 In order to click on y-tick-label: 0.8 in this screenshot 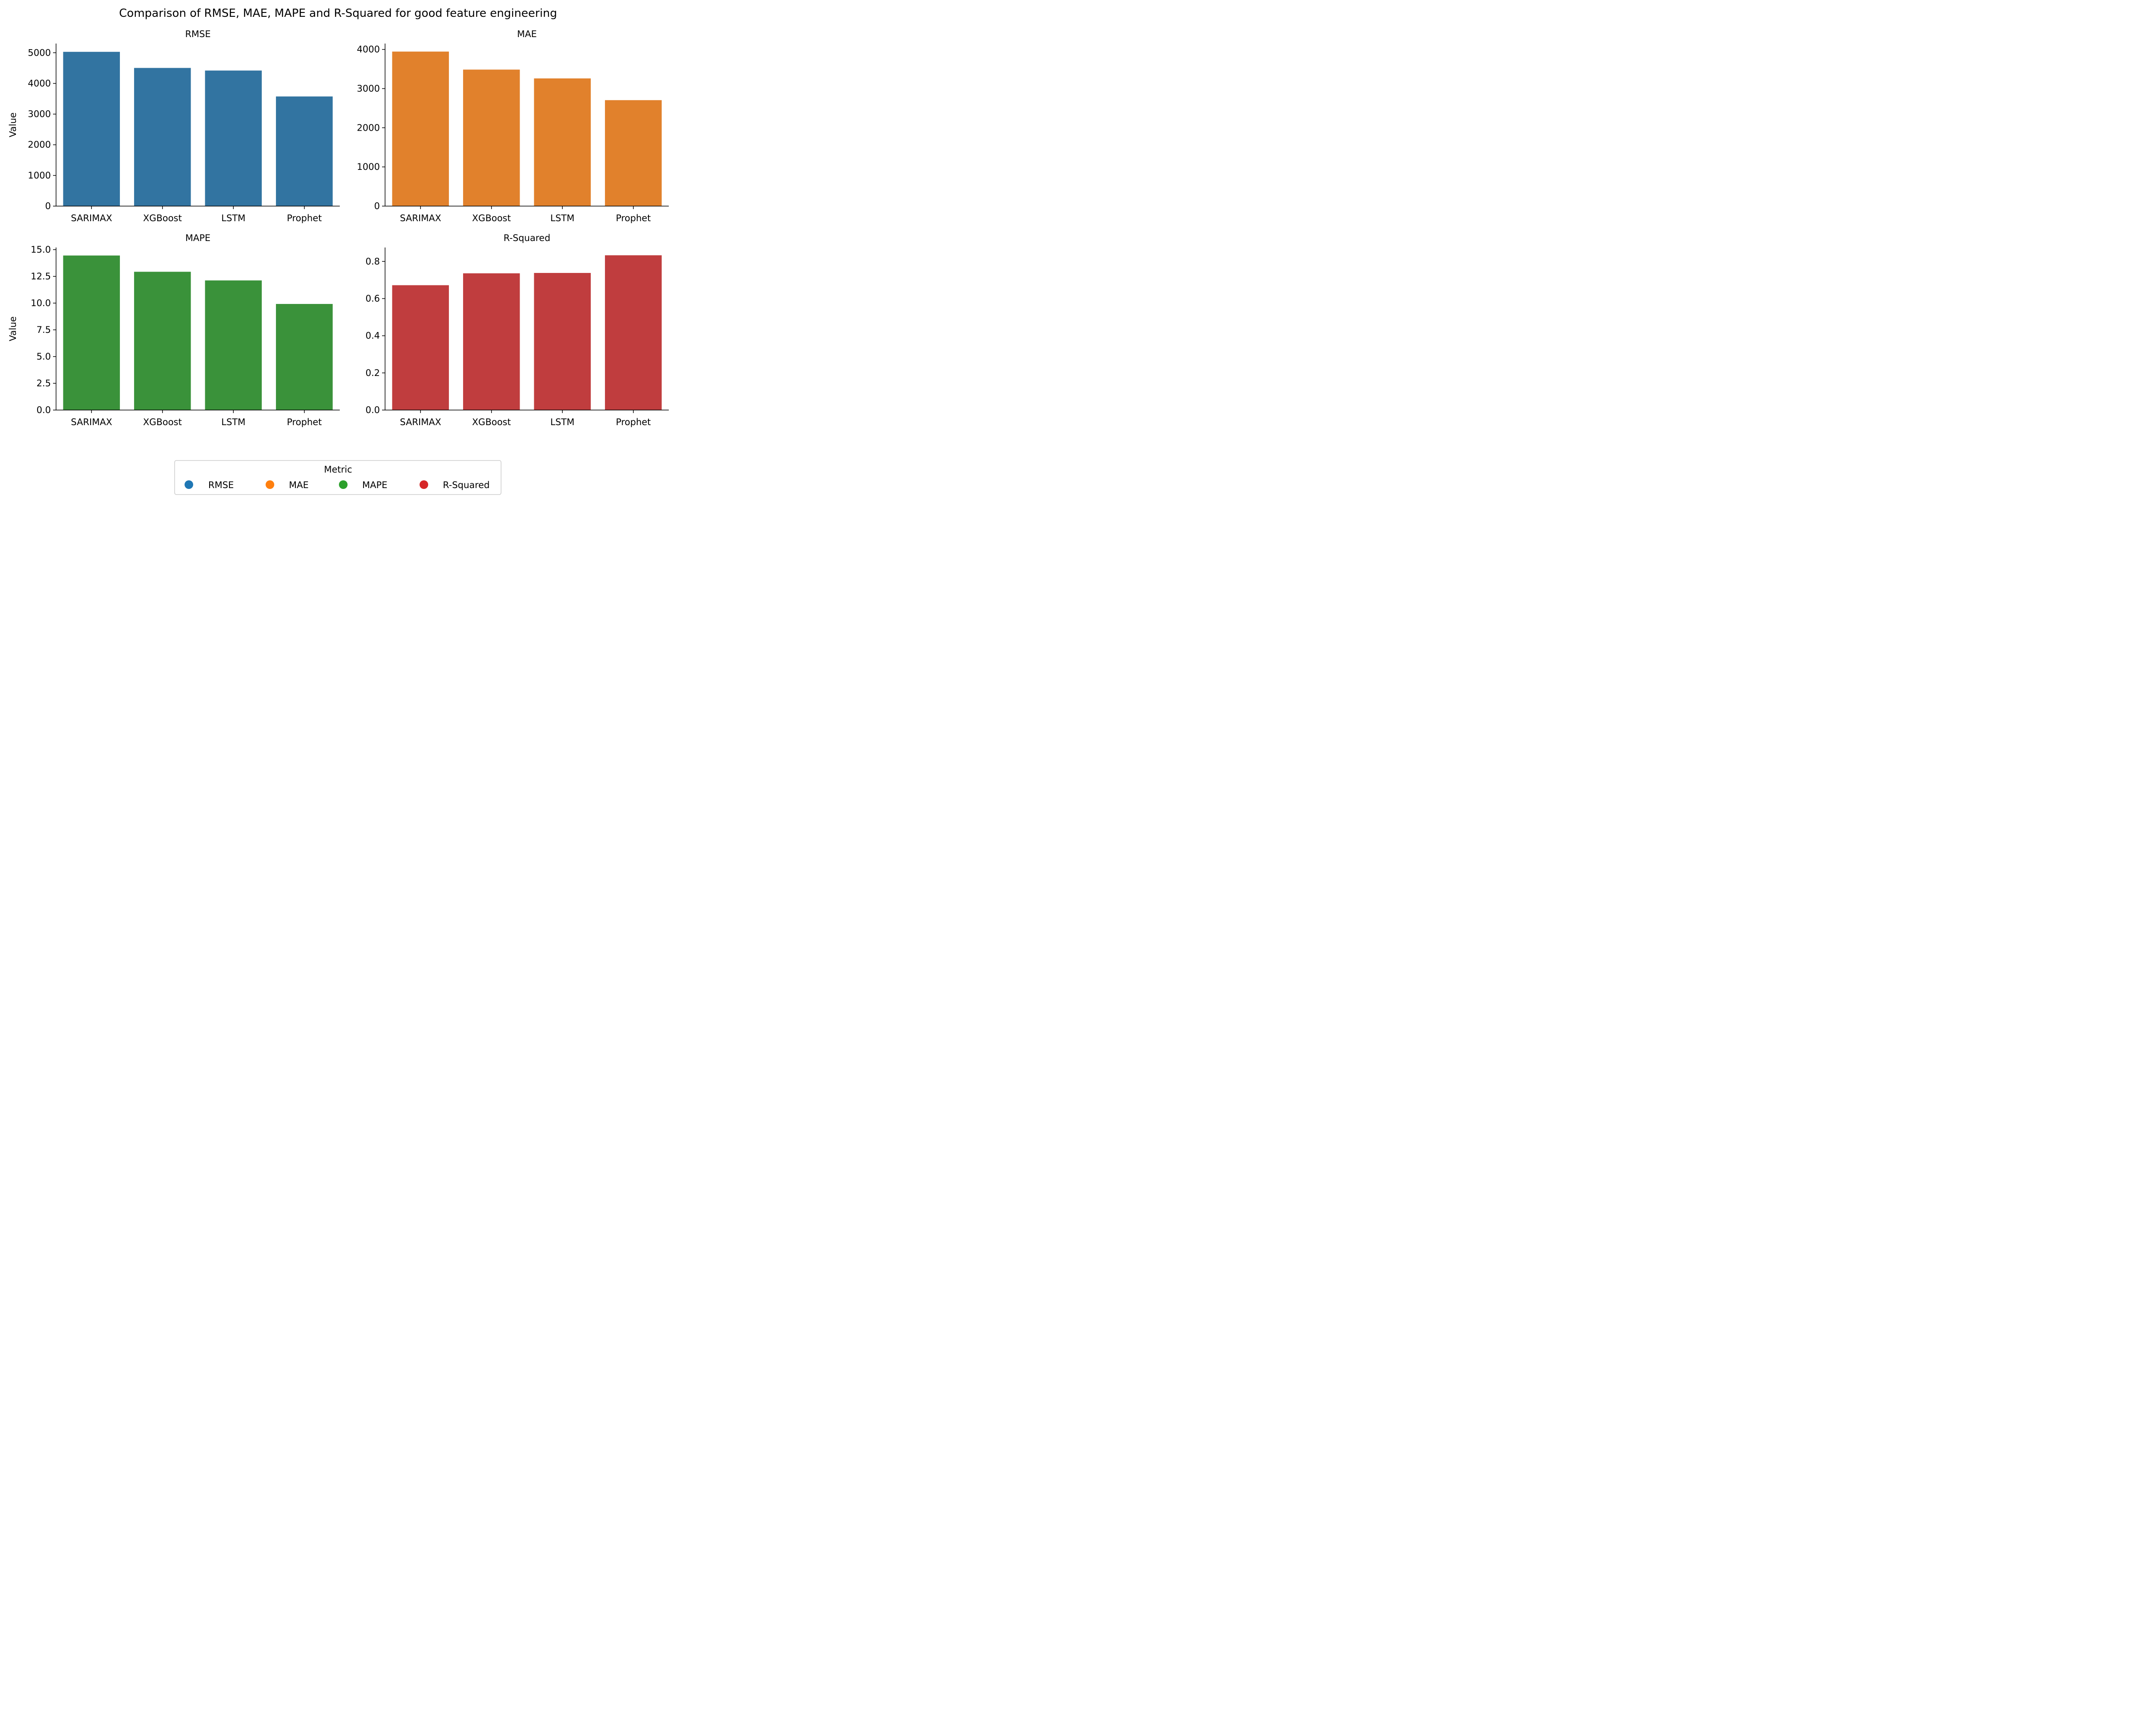, I will do `click(373, 261)`.